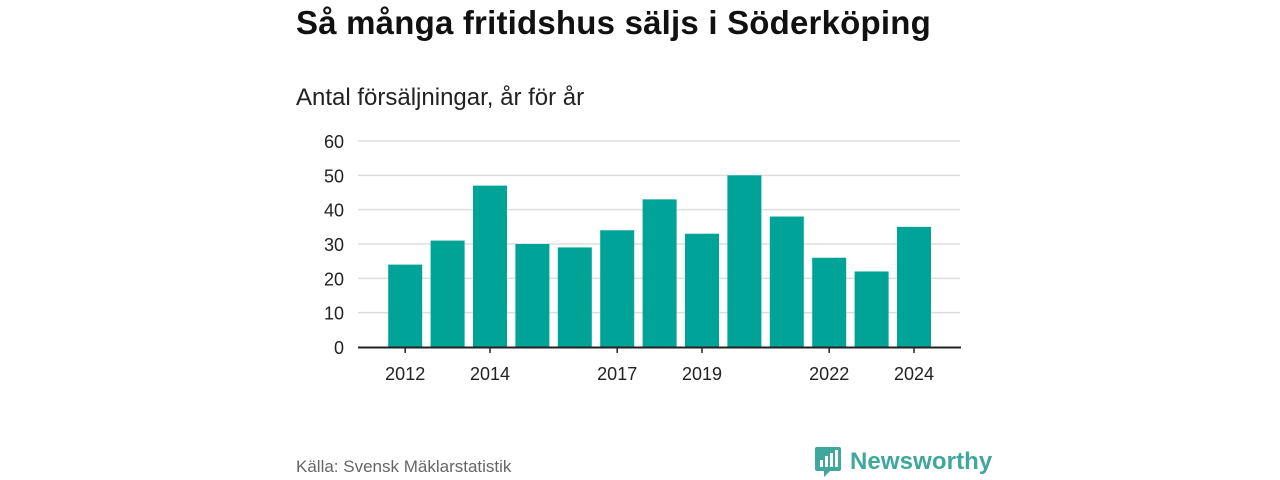  Describe the element at coordinates (914, 287) in the screenshot. I see `bar-2024` at that location.